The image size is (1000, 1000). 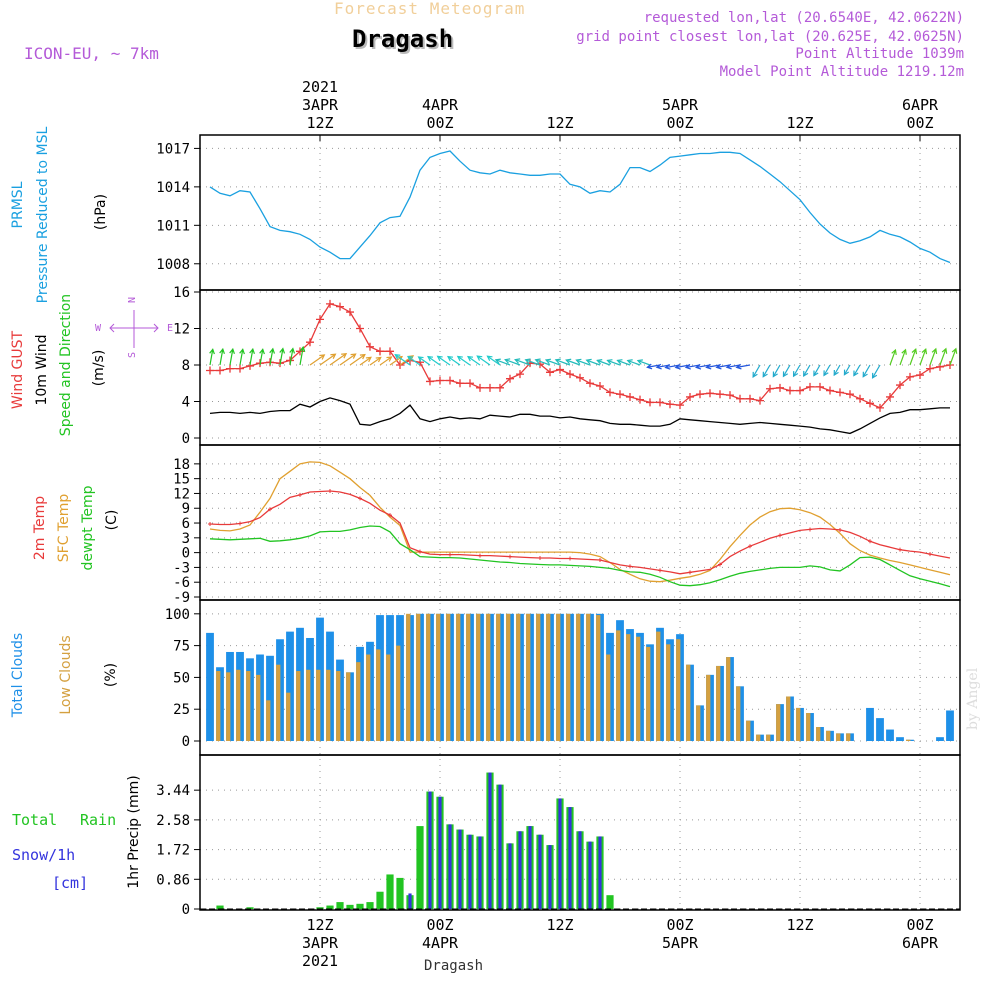 What do you see at coordinates (64, 528) in the screenshot?
I see `temp-label-sfc: SFC Temp` at bounding box center [64, 528].